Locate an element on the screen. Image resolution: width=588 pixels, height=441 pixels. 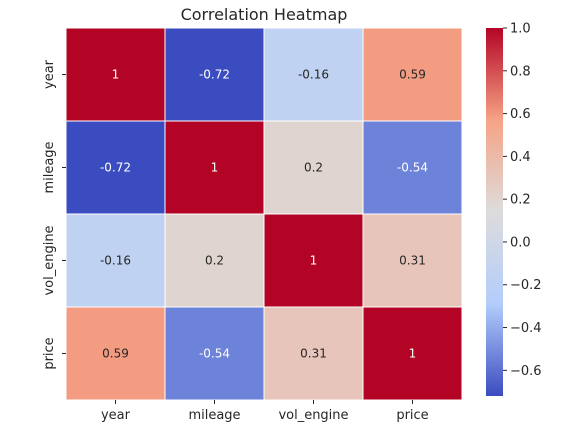
heatmap-cell-mileage-mileage is located at coordinates (214, 167).